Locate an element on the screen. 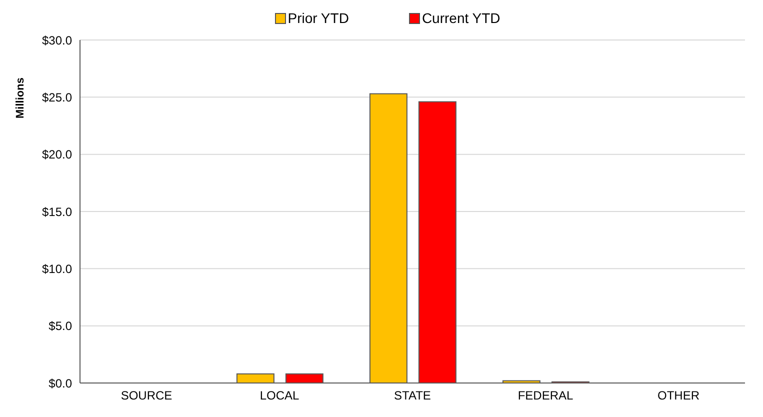 The width and height of the screenshot is (763, 417). y-tick-label: $15.0 is located at coordinates (57, 211).